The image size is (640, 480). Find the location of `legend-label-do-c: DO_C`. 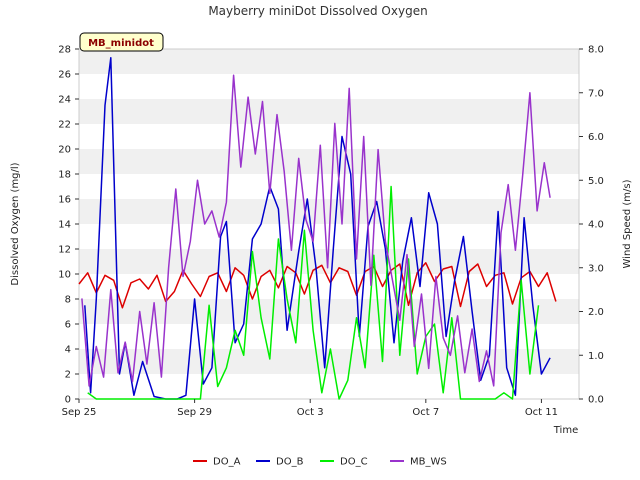

legend-label-do-c: DO_C is located at coordinates (354, 462).